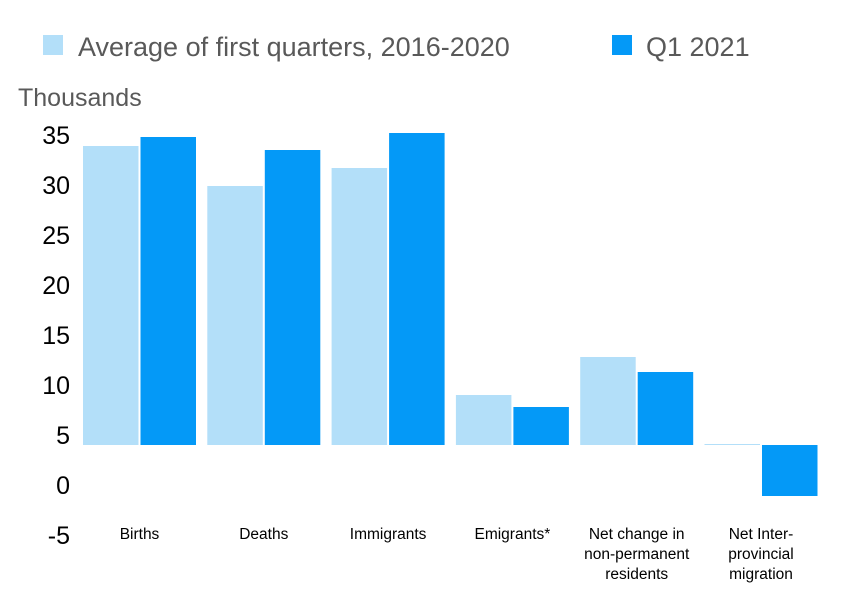 The height and width of the screenshot is (596, 852). Describe the element at coordinates (80, 98) in the screenshot. I see `y-axis-title: Thousands` at that location.